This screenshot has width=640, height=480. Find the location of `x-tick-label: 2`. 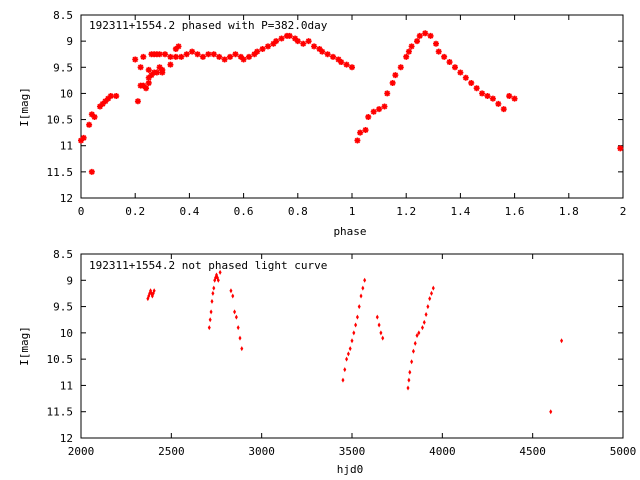

x-tick-label: 2 is located at coordinates (623, 211).